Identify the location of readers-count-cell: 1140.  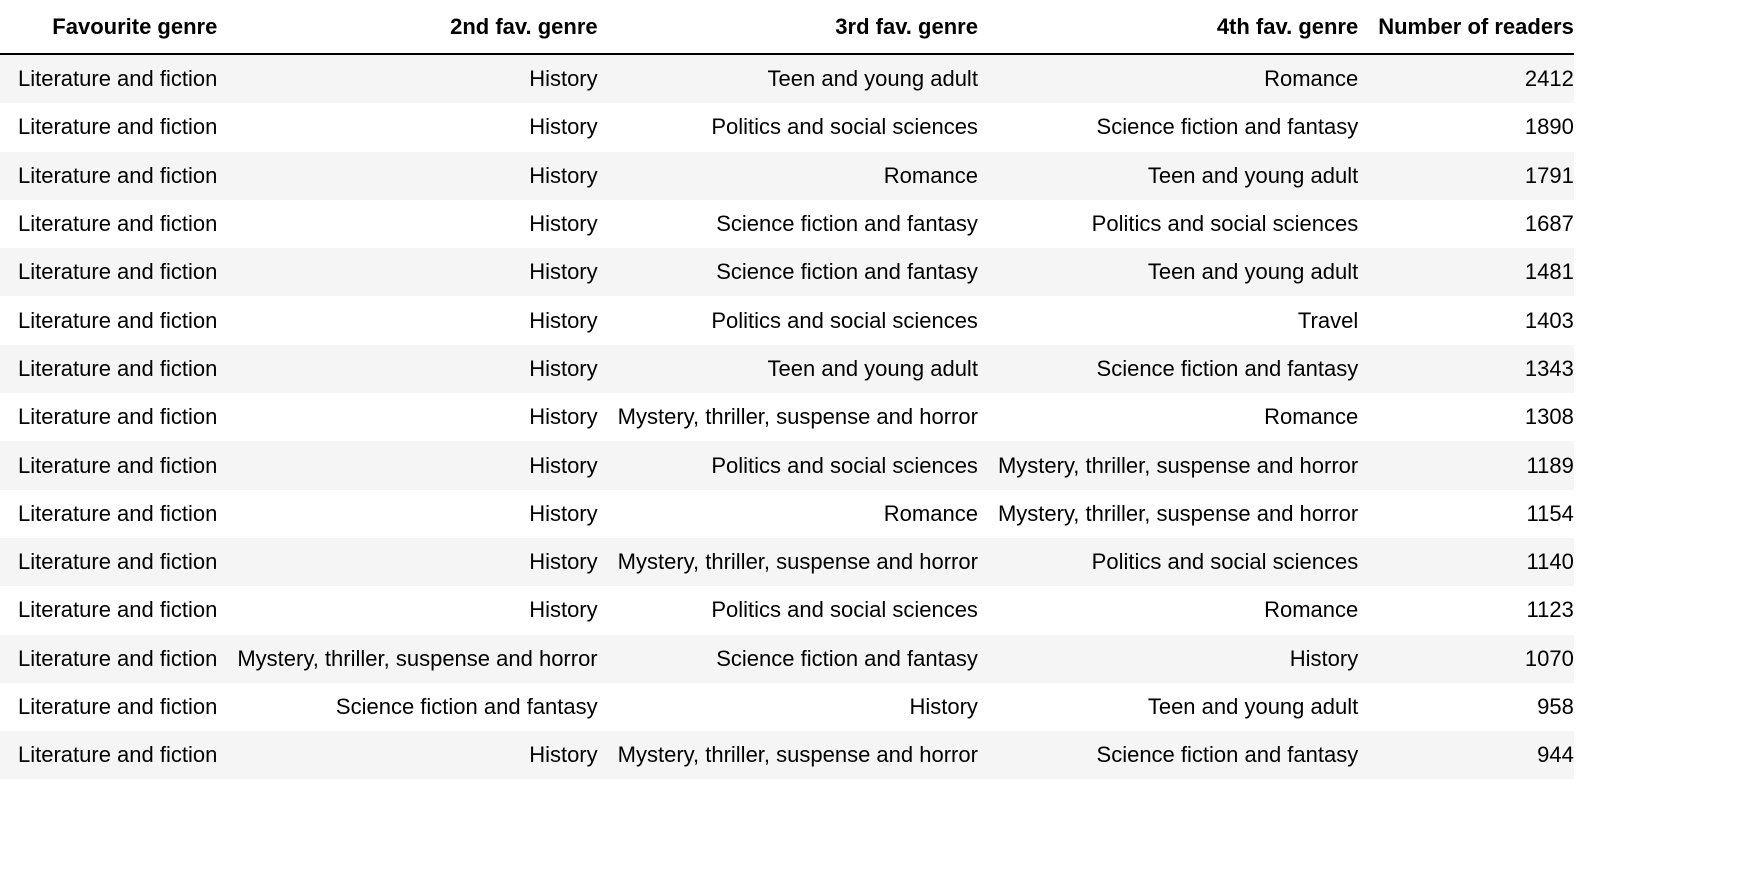
(1550, 562).